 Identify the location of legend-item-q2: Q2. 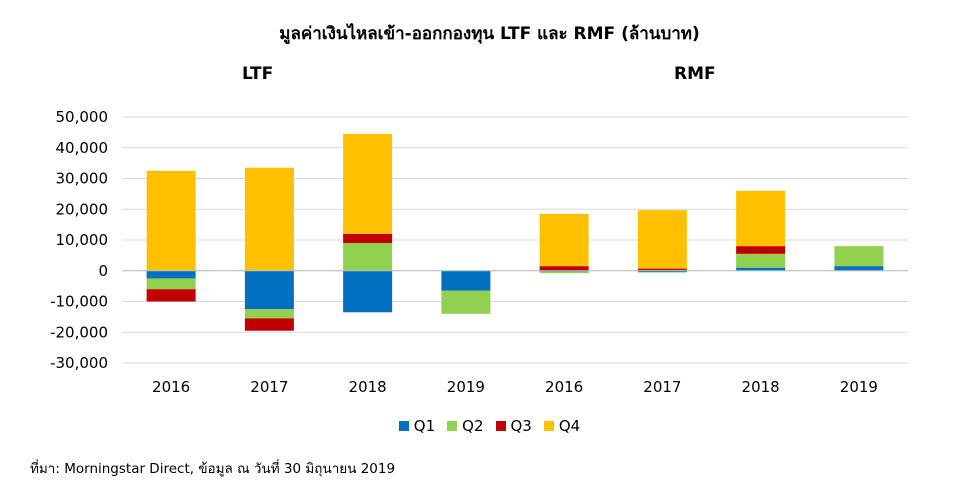
(465, 426).